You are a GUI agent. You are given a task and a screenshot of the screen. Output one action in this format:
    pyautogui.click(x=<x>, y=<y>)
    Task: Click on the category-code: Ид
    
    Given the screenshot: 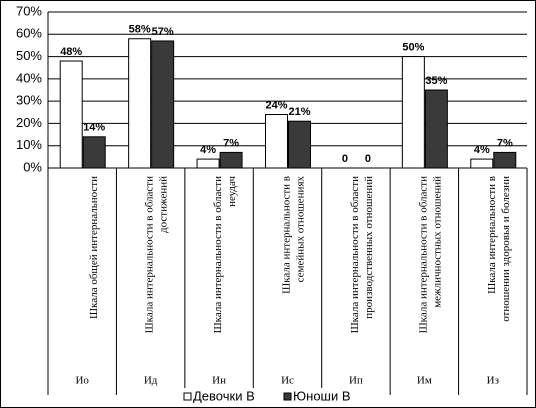 What is the action you would take?
    pyautogui.click(x=151, y=381)
    